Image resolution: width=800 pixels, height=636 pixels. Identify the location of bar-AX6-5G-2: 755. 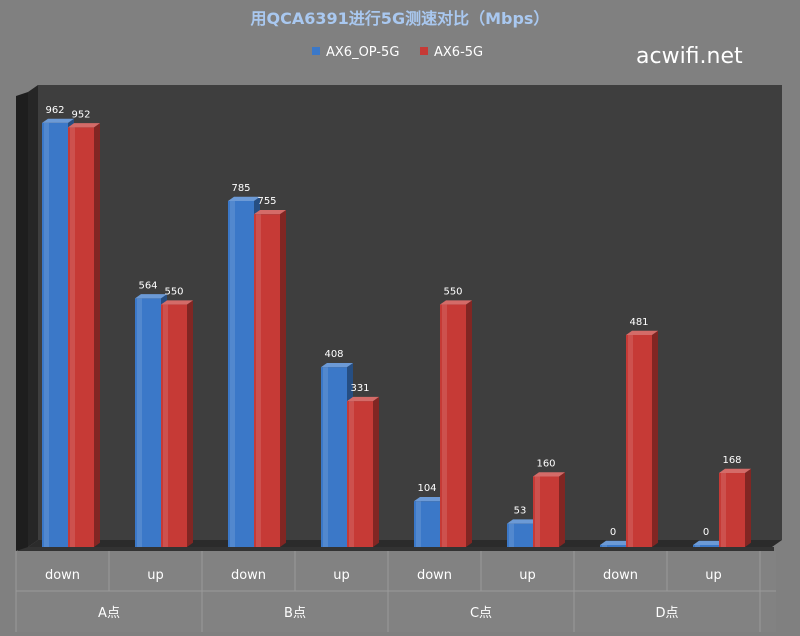
(270, 372).